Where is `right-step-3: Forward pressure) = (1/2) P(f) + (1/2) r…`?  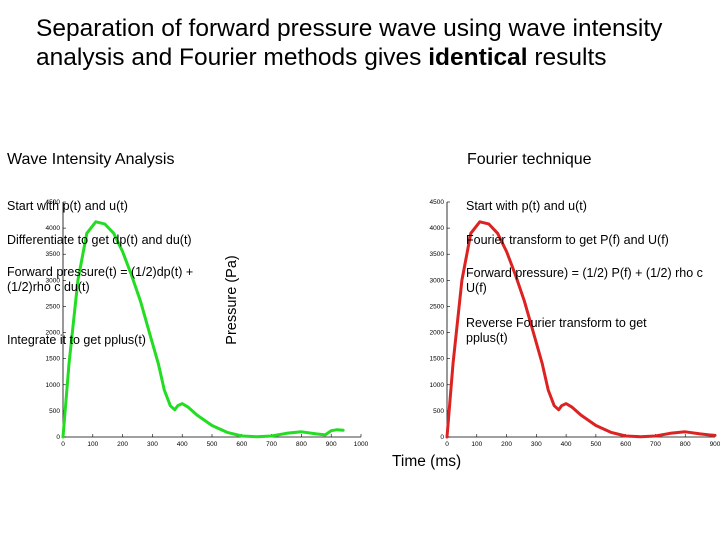 right-step-3: Forward pressure) = (1/2) P(f) + (1/2) r… is located at coordinates (584, 280).